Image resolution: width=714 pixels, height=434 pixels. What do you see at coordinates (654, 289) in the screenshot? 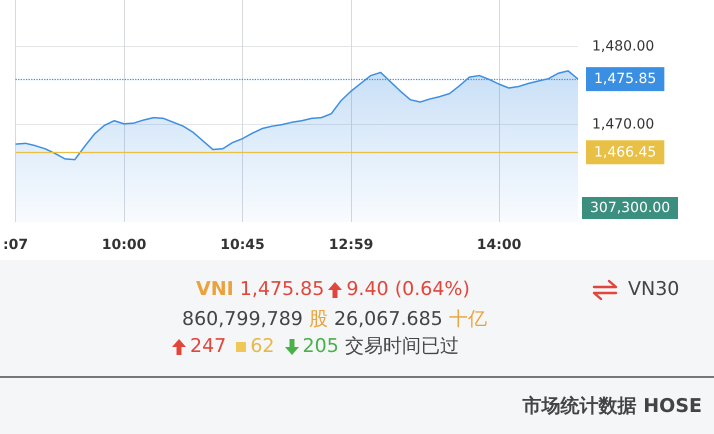
I see `text: VN30` at bounding box center [654, 289].